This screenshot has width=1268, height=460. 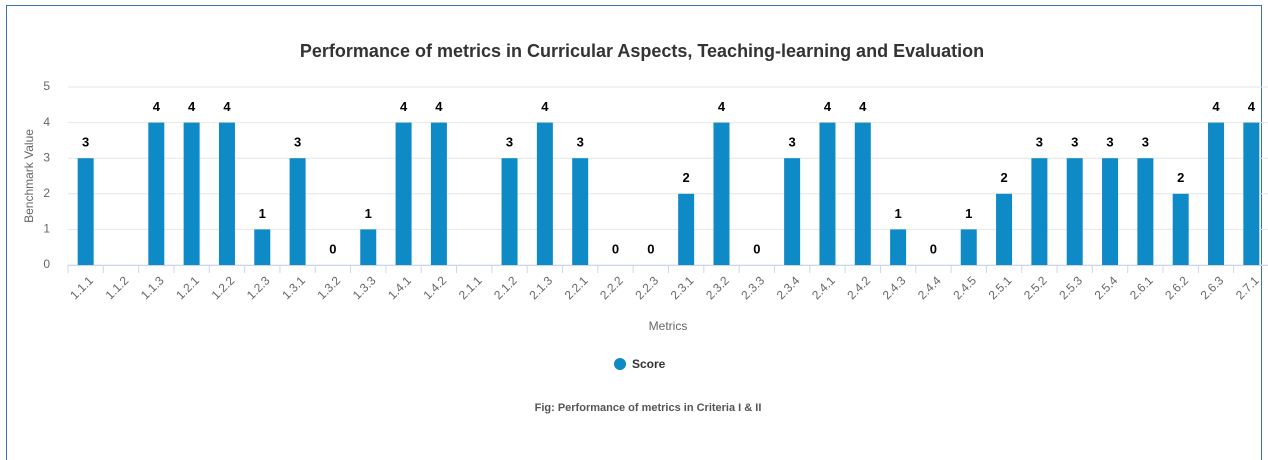 I want to click on x-tick-label: 2.4.1, so click(x=823, y=287).